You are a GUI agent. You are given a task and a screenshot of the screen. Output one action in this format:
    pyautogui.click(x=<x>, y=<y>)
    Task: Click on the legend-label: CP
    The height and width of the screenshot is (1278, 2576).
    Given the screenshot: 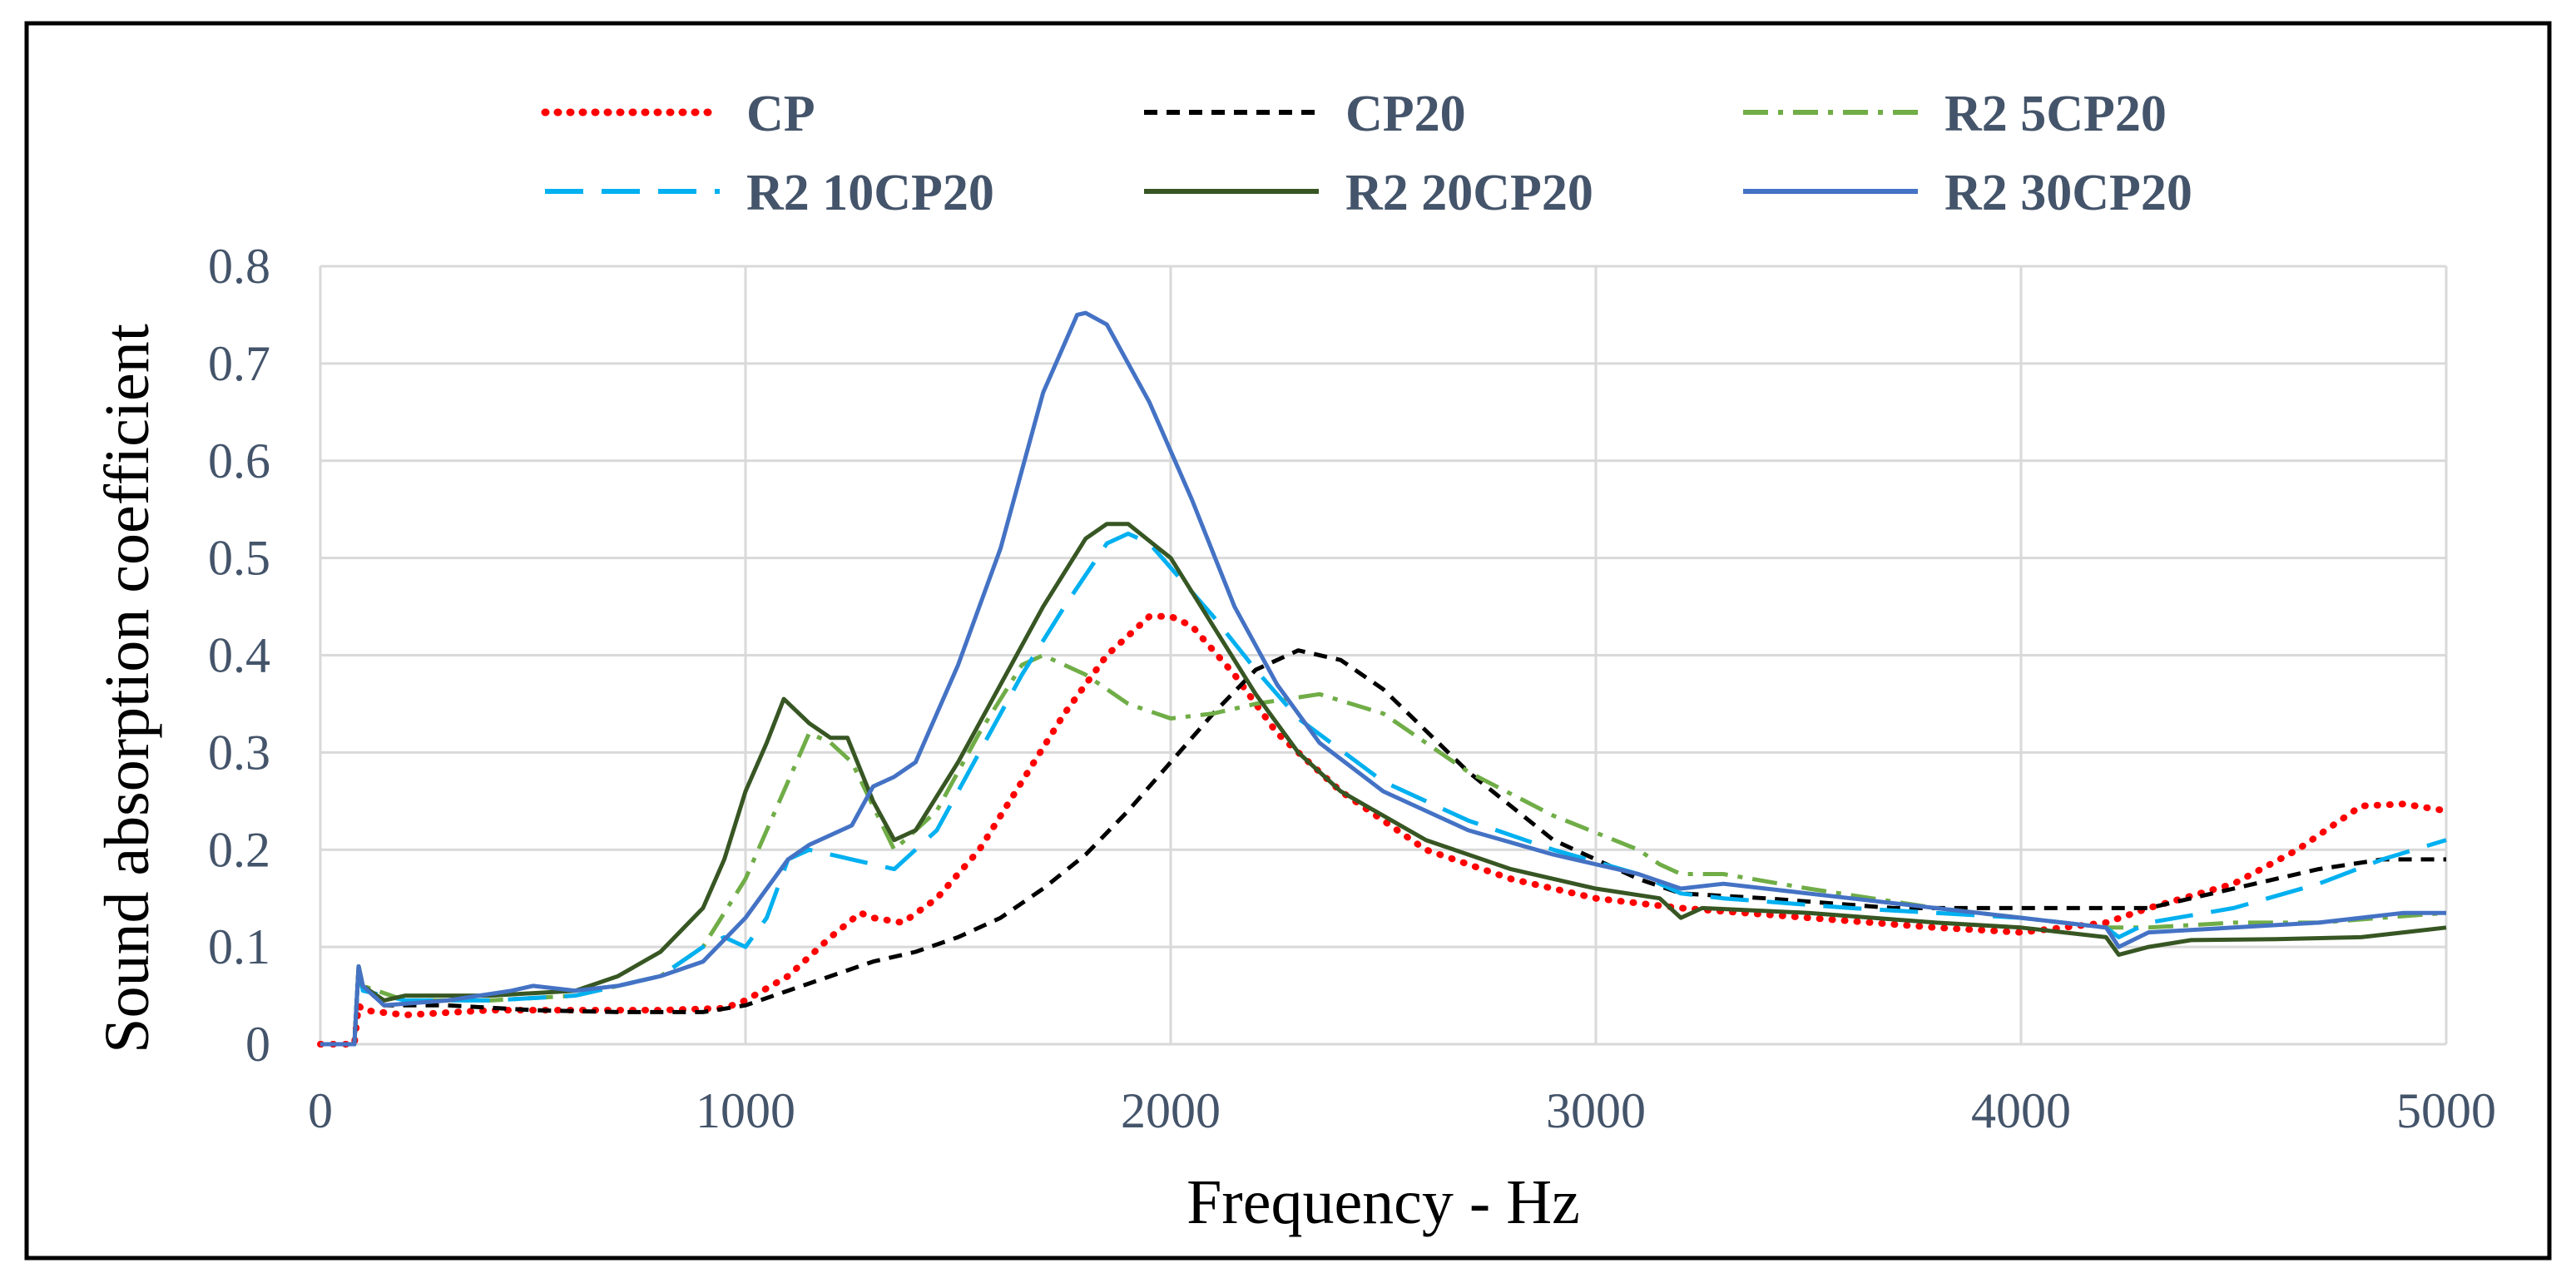 What is the action you would take?
    pyautogui.click(x=780, y=114)
    